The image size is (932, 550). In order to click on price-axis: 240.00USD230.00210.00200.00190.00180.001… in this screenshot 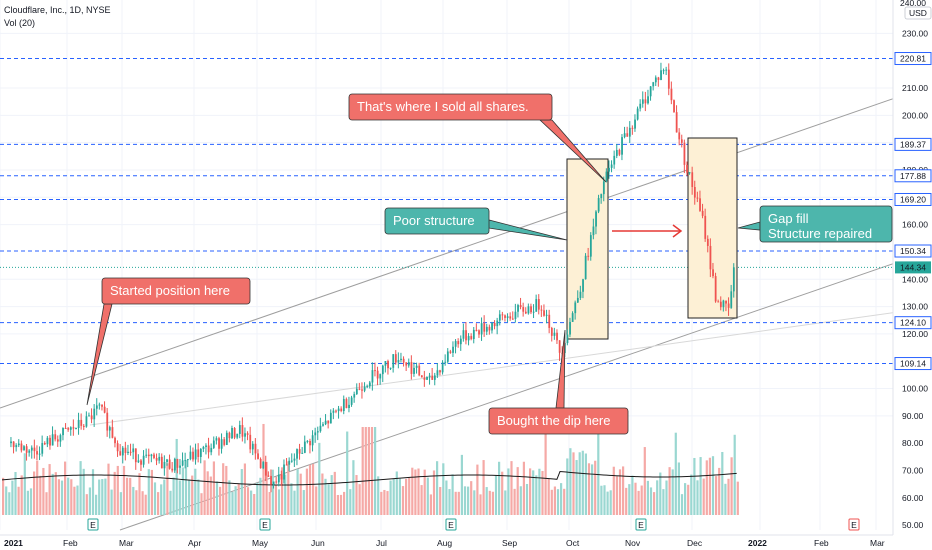, I will do `click(912, 275)`.